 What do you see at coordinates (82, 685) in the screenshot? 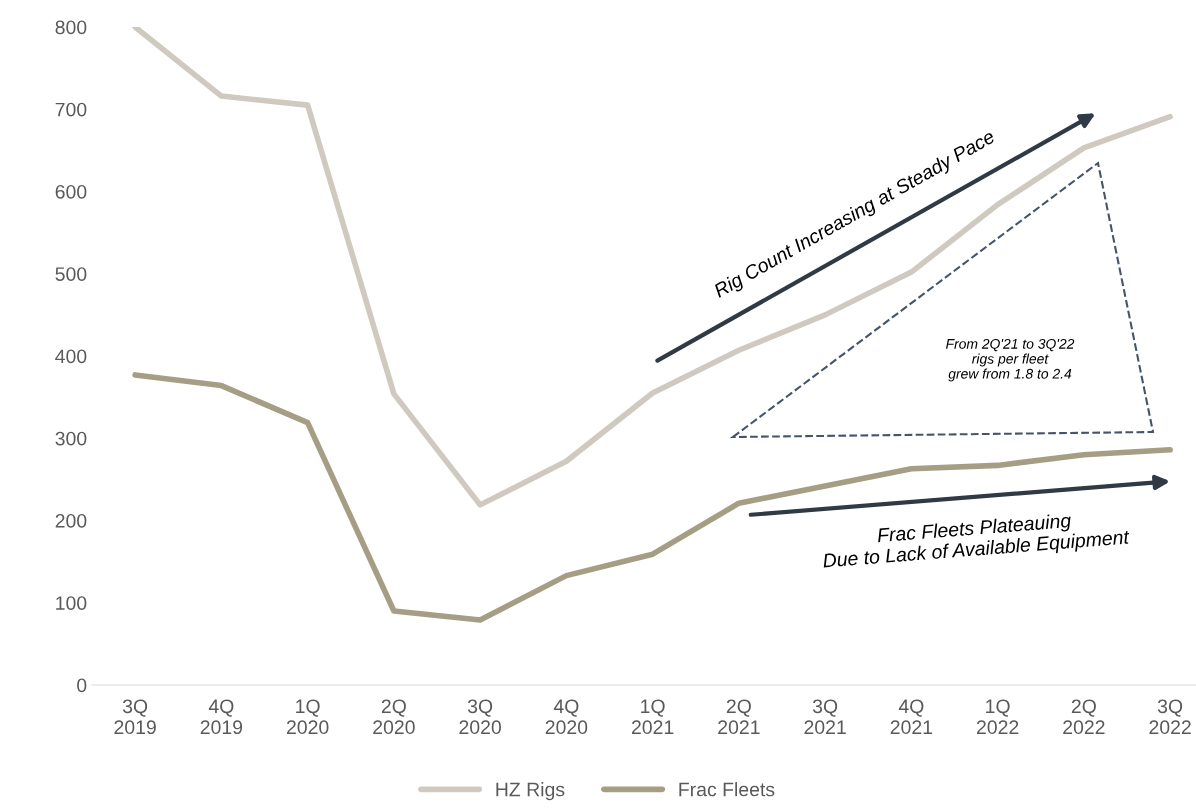
I see `y-tick-label: 0` at bounding box center [82, 685].